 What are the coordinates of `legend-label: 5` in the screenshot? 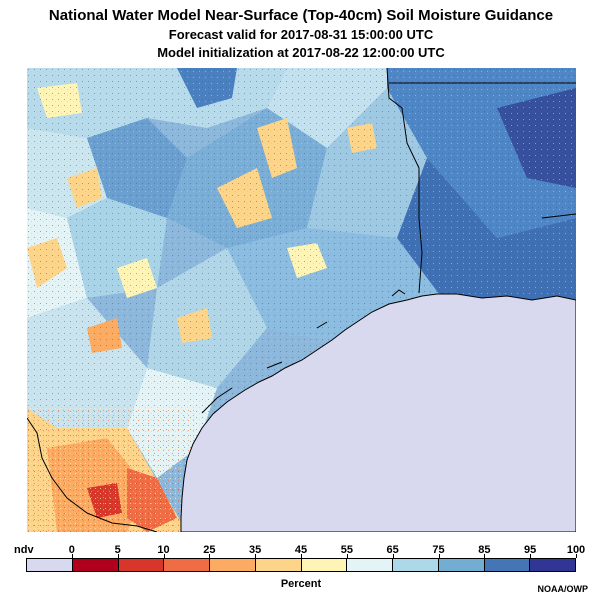 It's located at (117, 550).